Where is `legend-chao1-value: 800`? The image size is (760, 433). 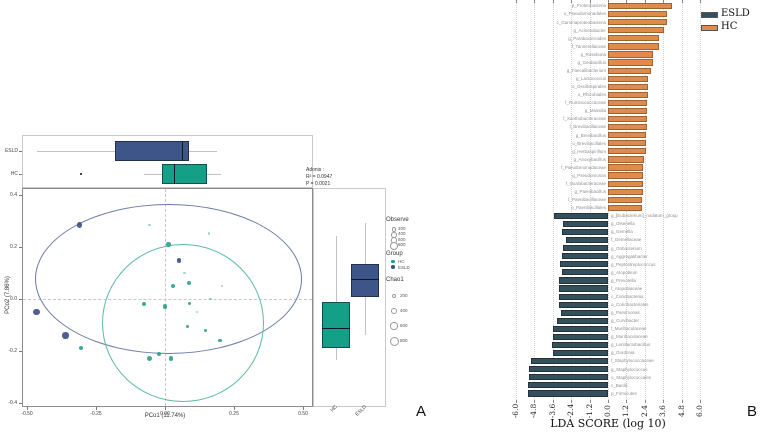 legend-chao1-value: 800 is located at coordinates (404, 340).